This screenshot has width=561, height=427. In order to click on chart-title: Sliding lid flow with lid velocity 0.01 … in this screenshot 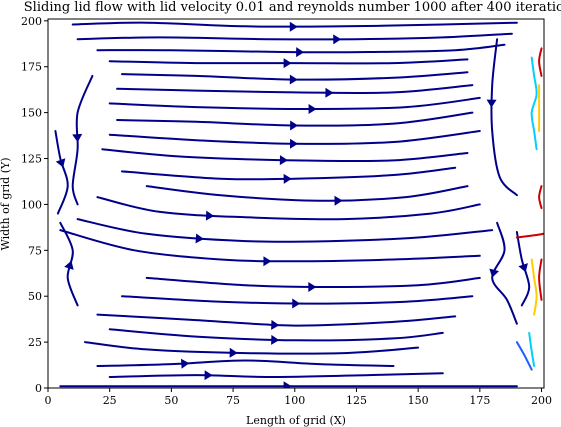, I will do `click(292, 7)`.